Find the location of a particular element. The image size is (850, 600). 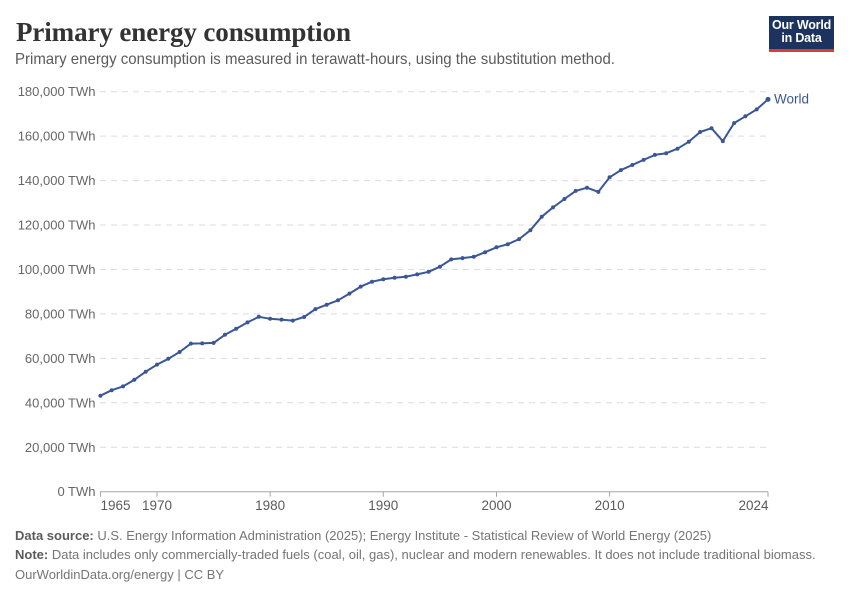

svg-text: 20,000 TWh is located at coordinates (60, 447).